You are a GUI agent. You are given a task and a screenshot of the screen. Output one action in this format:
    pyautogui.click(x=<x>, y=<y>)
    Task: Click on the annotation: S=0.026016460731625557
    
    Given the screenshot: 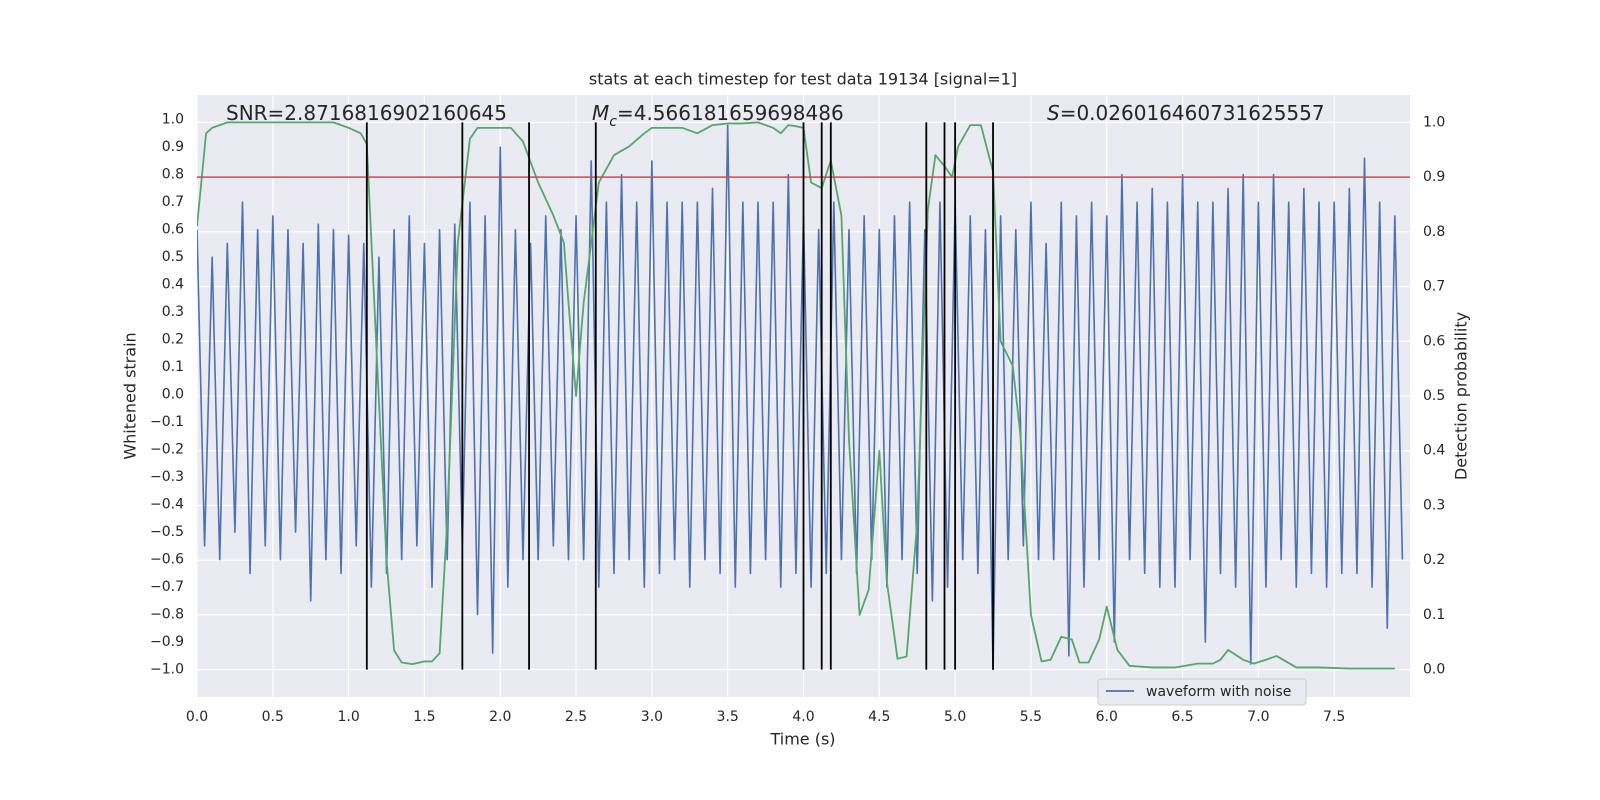 What is the action you would take?
    pyautogui.click(x=1186, y=113)
    